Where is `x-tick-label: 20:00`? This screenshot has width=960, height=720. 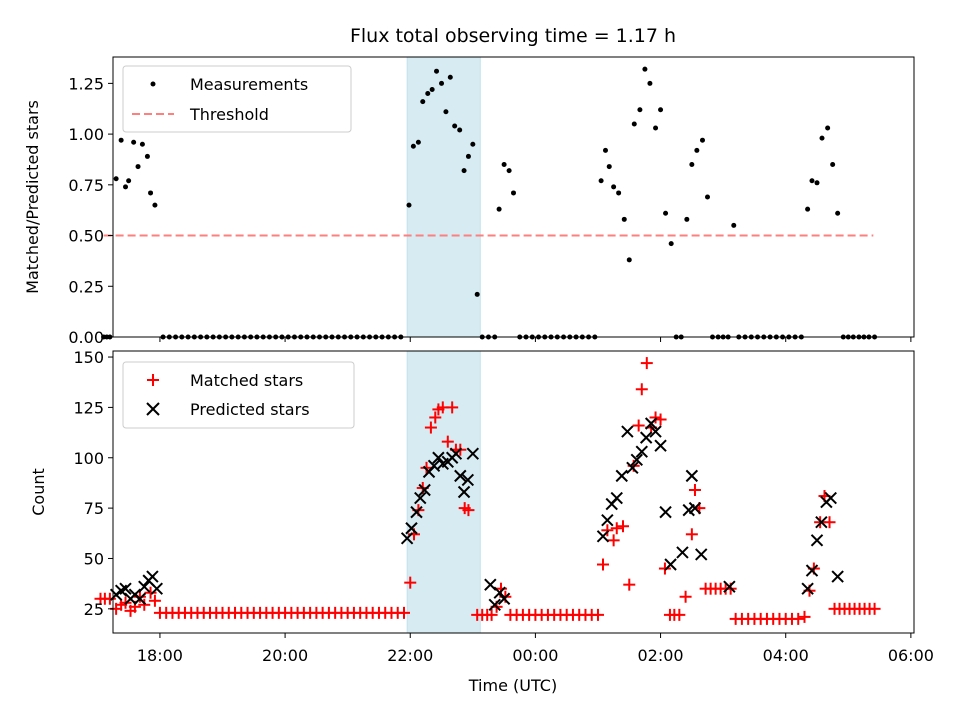 x-tick-label: 20:00 is located at coordinates (285, 655).